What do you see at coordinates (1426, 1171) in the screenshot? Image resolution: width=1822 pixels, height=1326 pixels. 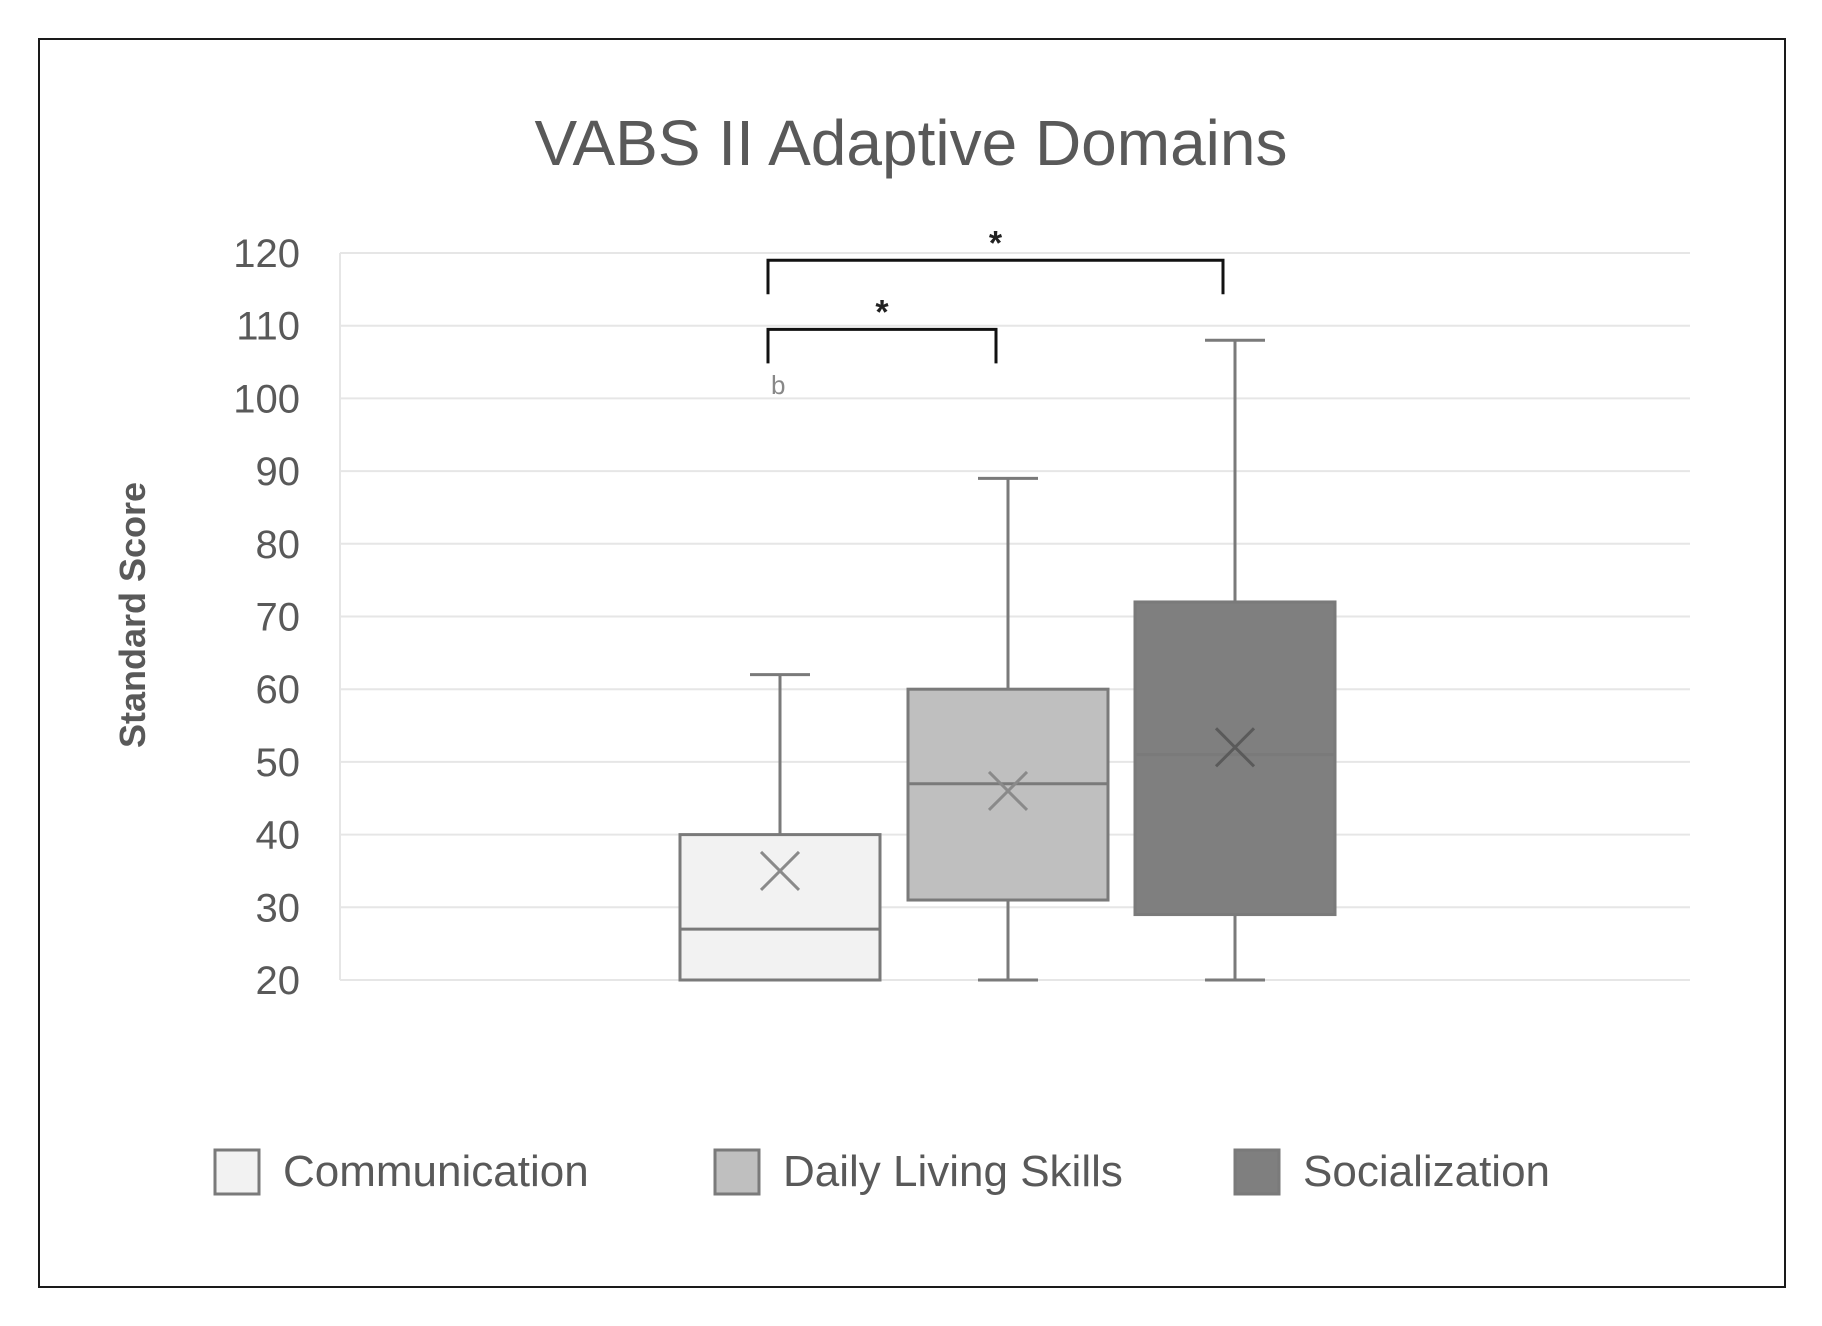 I see `legend-label-2: Socialization` at bounding box center [1426, 1171].